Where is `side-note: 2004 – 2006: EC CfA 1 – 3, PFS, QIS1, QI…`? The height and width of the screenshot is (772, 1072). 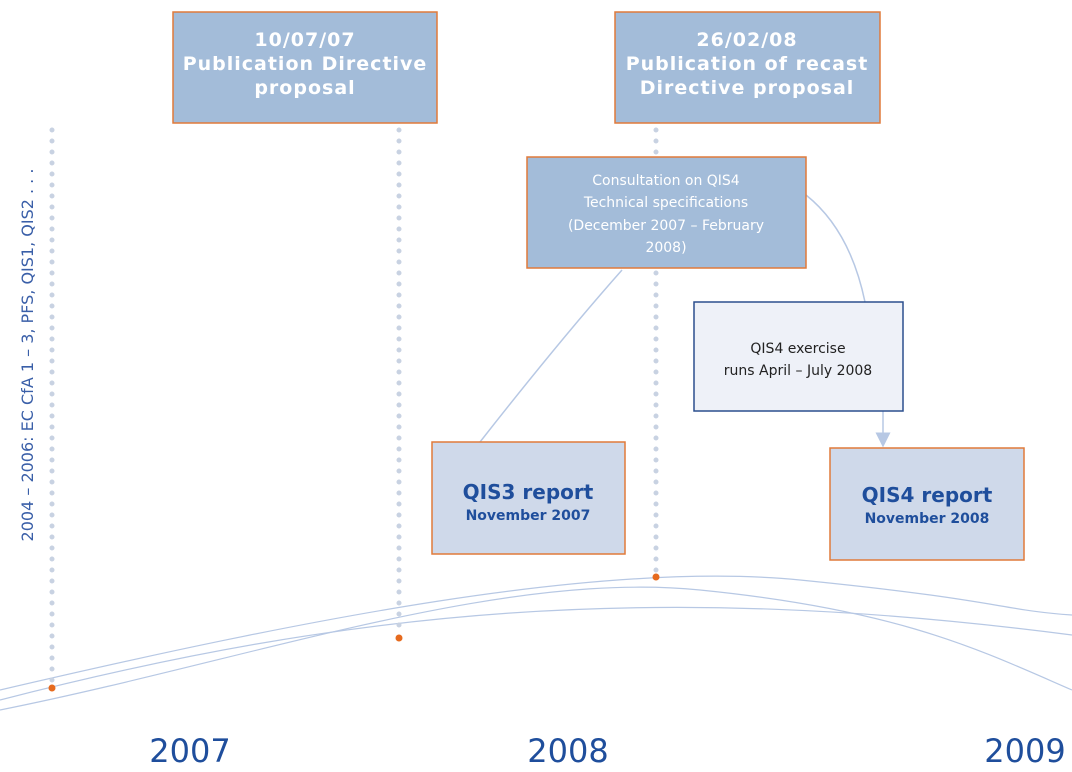
side-note: 2004 – 2006: EC CfA 1 – 3, PFS, QIS1, QI… is located at coordinates (27, 355).